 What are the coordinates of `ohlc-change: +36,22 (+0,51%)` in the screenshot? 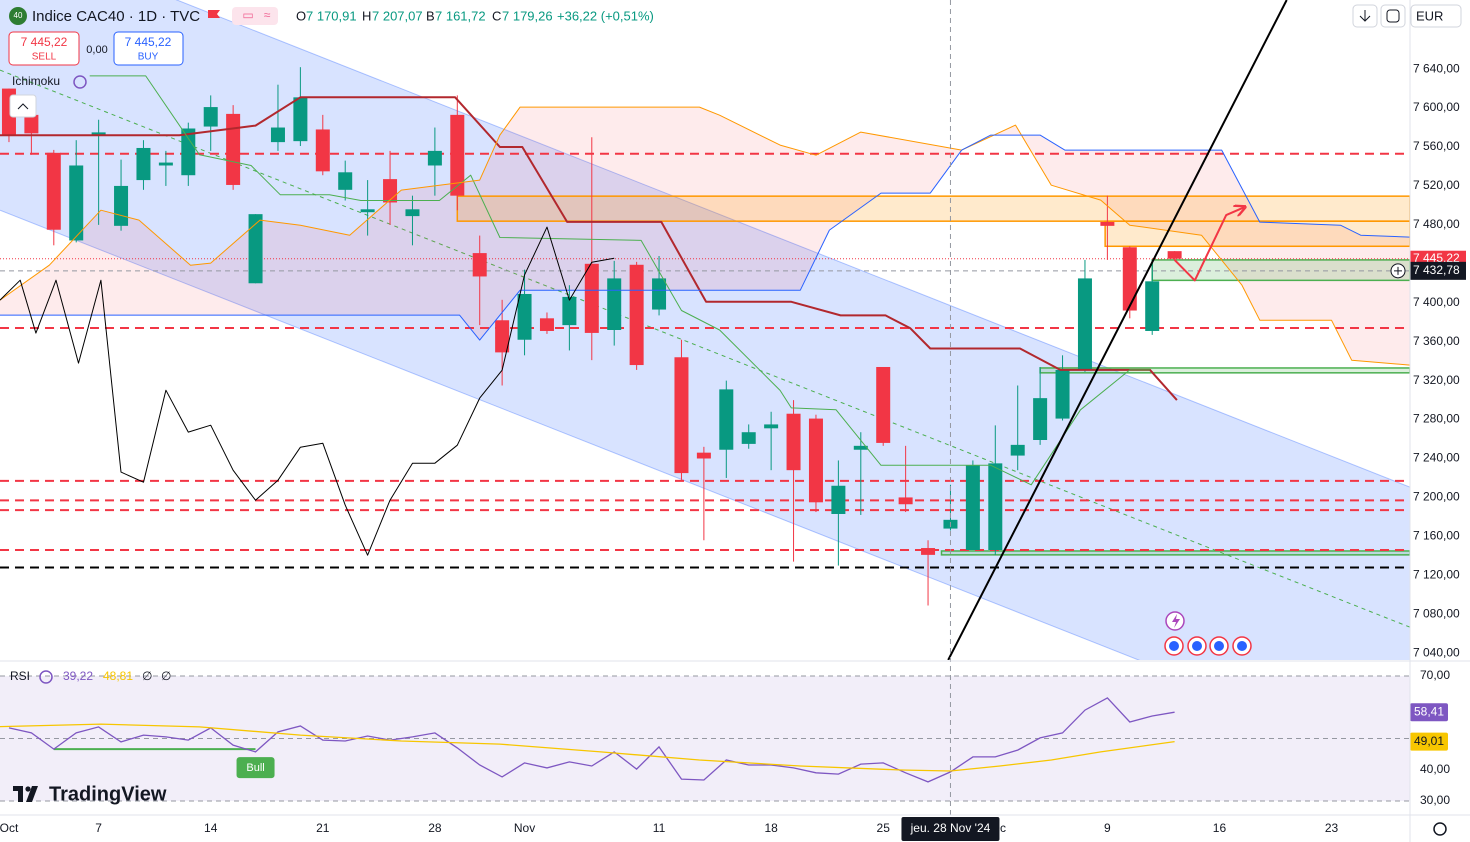 It's located at (605, 15).